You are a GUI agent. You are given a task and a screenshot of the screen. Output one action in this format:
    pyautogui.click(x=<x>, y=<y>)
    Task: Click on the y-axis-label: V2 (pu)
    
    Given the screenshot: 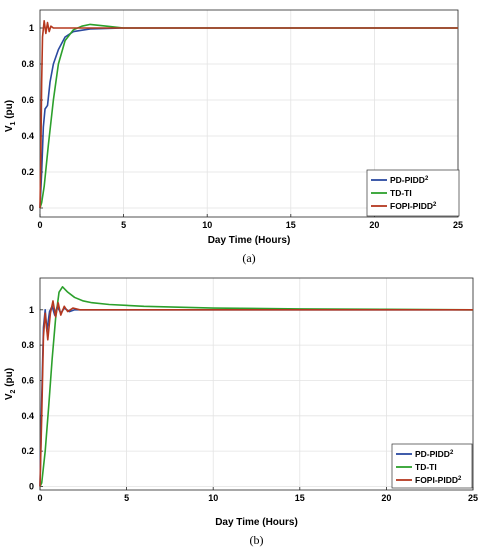 What is the action you would take?
    pyautogui.click(x=10, y=384)
    